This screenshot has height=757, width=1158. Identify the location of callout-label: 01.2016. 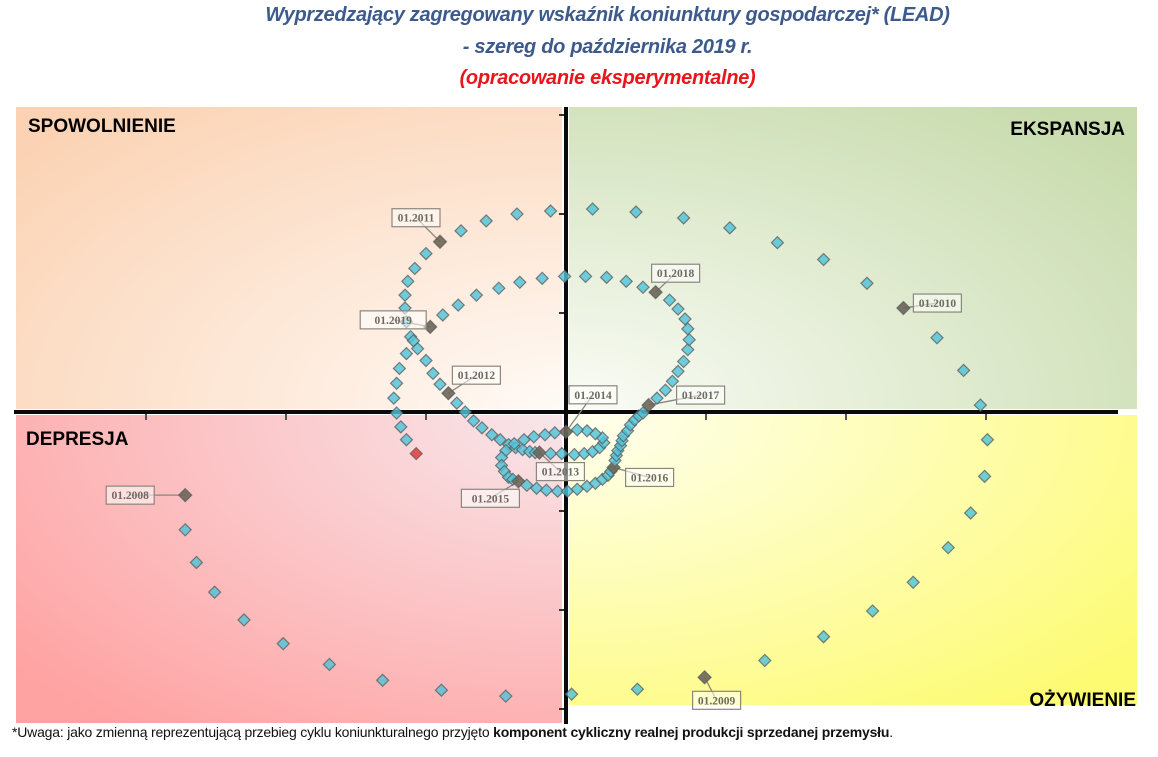
(649, 477).